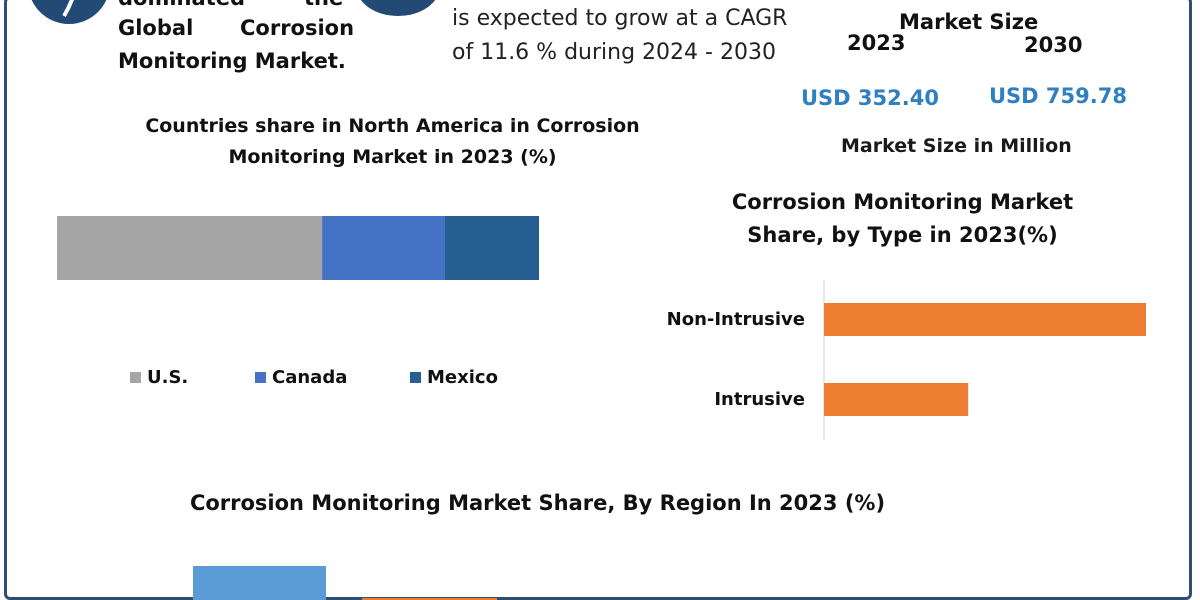  I want to click on na-bar-us, so click(190, 248).